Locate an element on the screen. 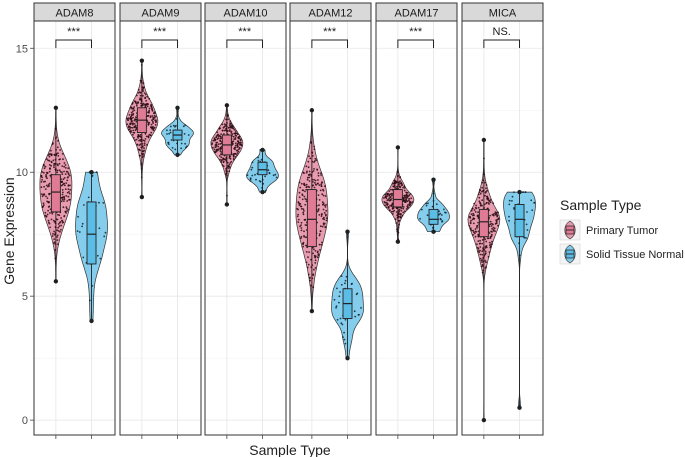  panel-background is located at coordinates (160, 228).